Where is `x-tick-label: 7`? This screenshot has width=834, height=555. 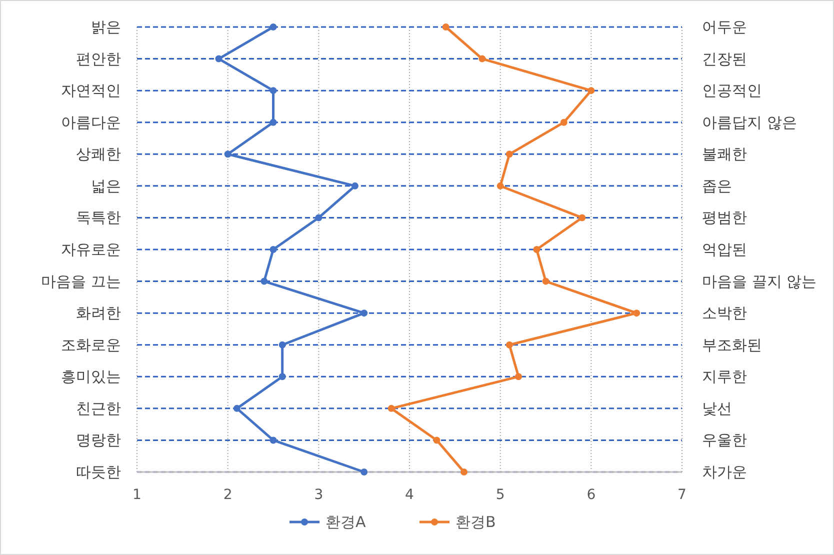
x-tick-label: 7 is located at coordinates (682, 495).